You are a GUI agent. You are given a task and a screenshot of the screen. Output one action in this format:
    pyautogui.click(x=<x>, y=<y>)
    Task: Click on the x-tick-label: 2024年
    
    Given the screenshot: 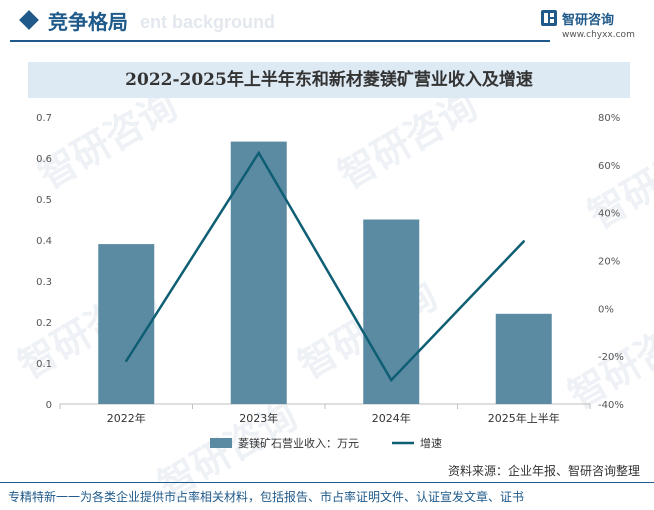 What is the action you would take?
    pyautogui.click(x=391, y=418)
    